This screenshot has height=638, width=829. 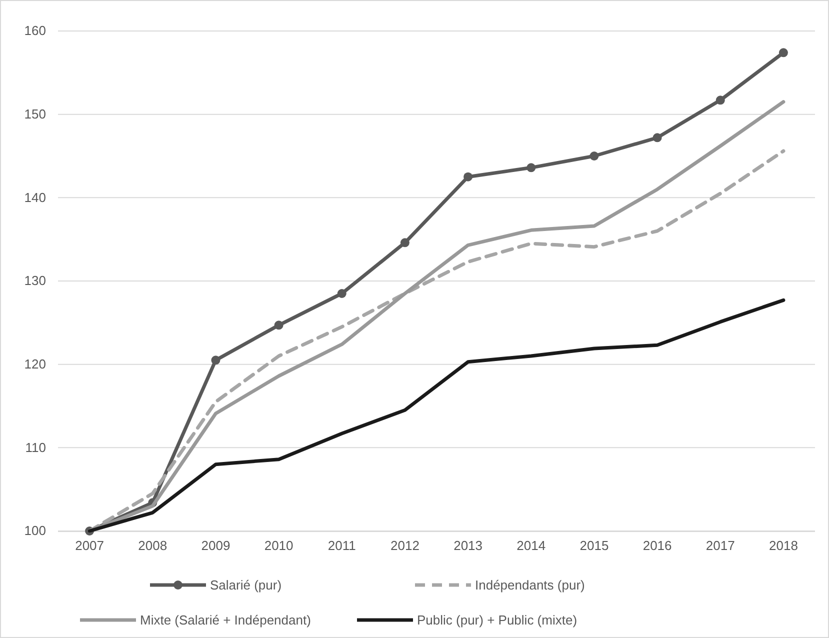 I want to click on y-tick-label: 150, so click(x=35, y=114).